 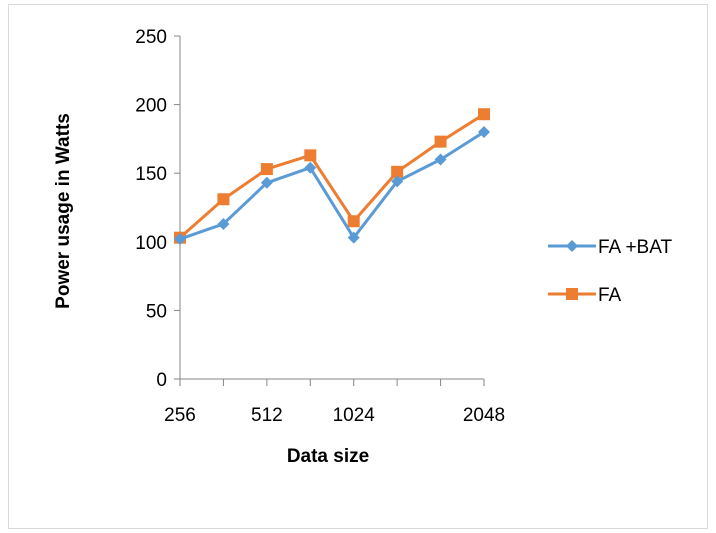 What do you see at coordinates (610, 271) in the screenshot?
I see `legend: FA +BAT FA` at bounding box center [610, 271].